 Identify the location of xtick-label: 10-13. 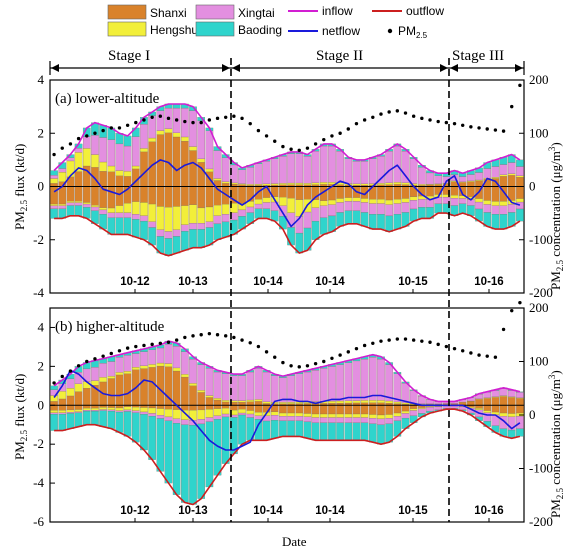
(192, 511).